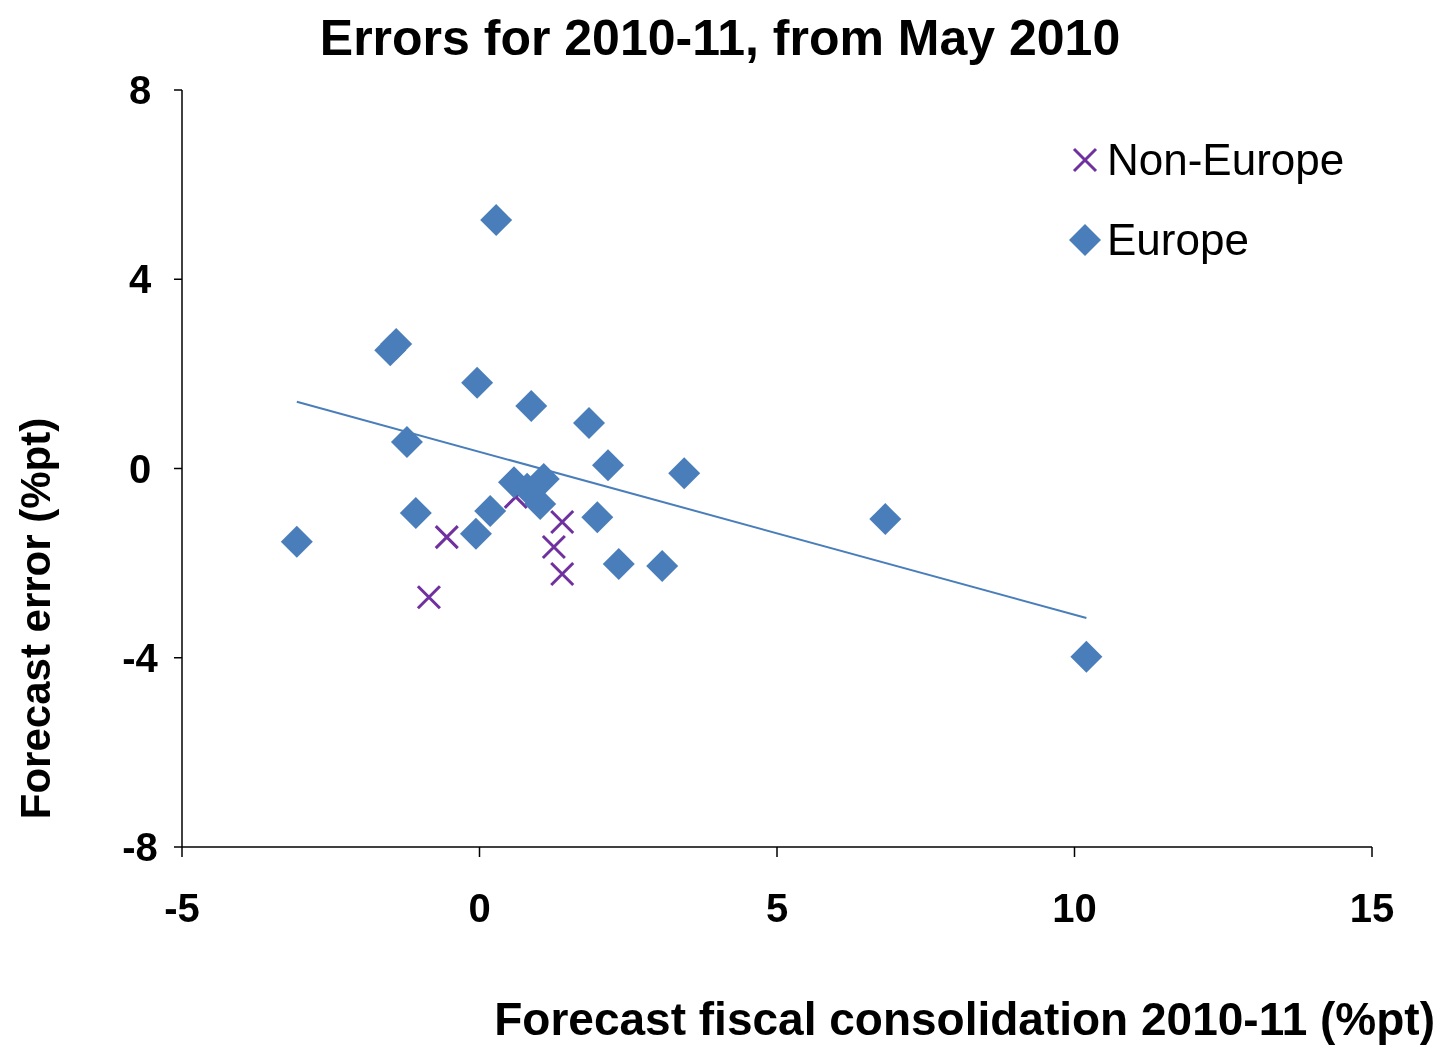 This screenshot has width=1453, height=1046. Describe the element at coordinates (140, 657) in the screenshot. I see `y-tick-label: -4` at that location.